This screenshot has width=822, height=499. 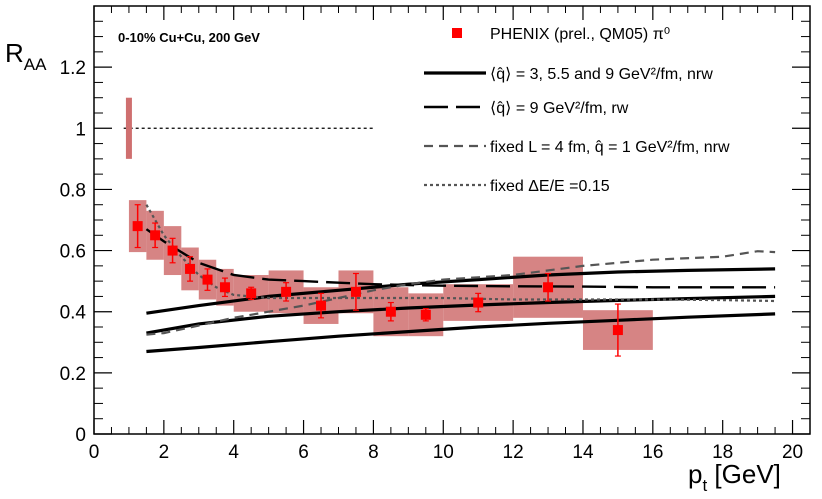 I want to click on x-tick-label: 4, so click(x=233, y=452).